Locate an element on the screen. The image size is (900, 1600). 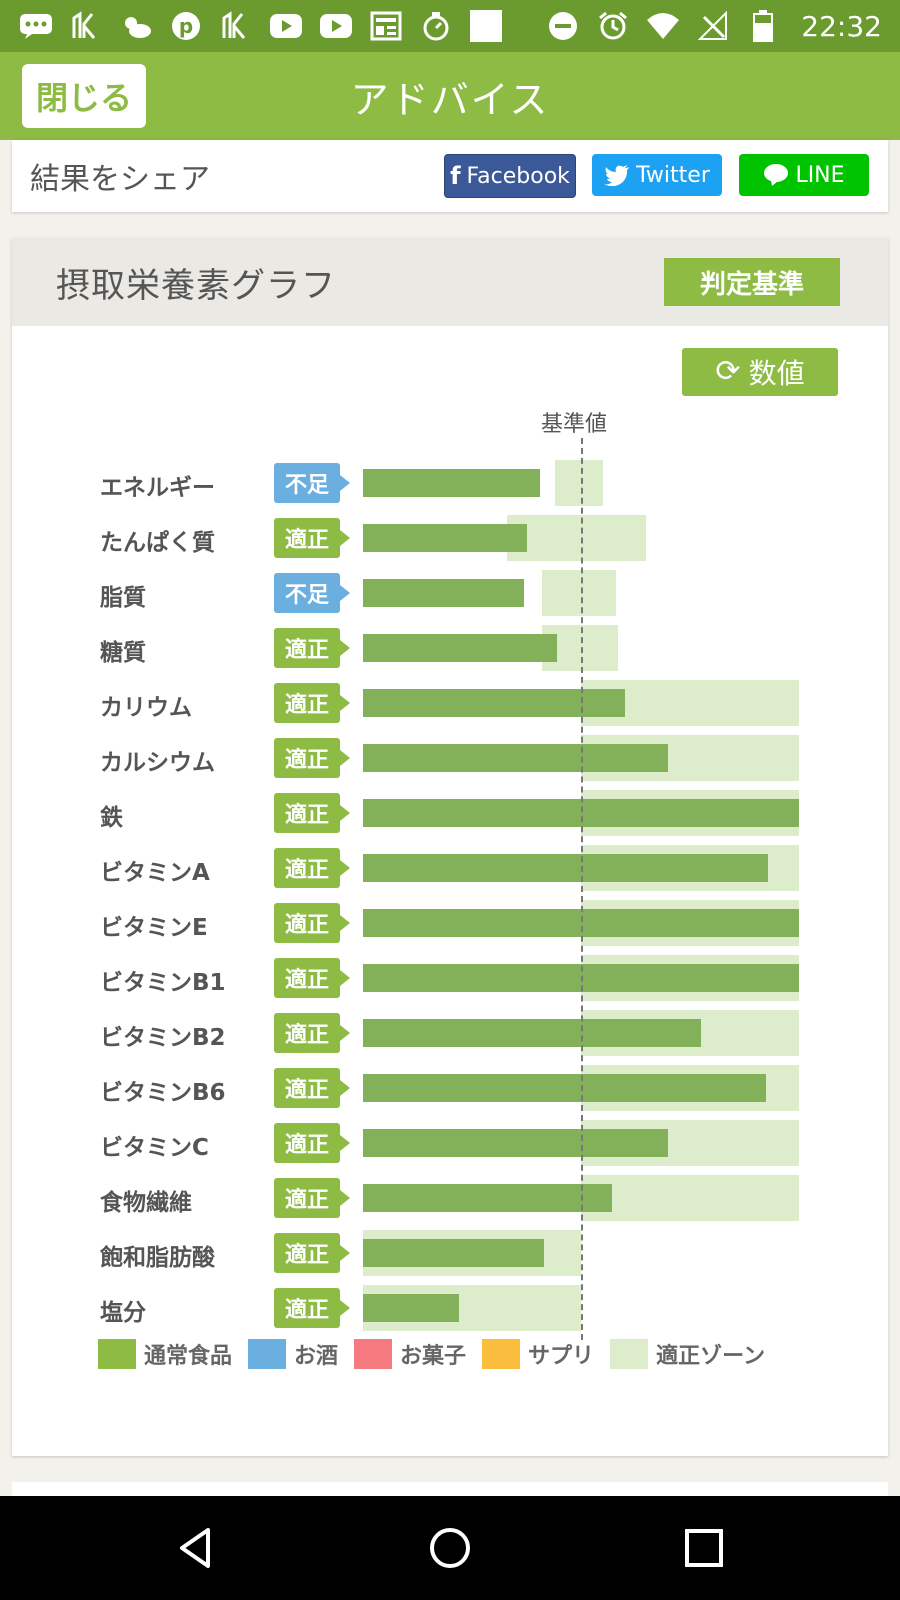
clock: 22:32 is located at coordinates (841, 26).